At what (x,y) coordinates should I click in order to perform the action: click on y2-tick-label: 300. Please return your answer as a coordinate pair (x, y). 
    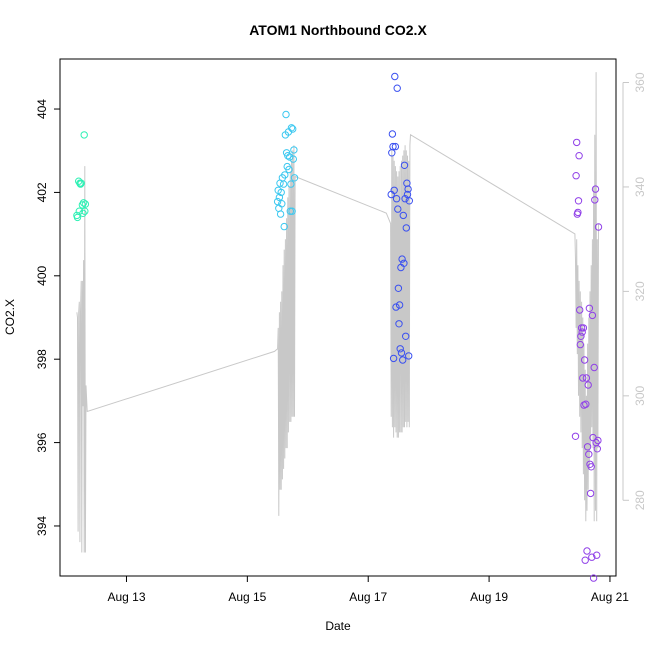
    Looking at the image, I should click on (640, 396).